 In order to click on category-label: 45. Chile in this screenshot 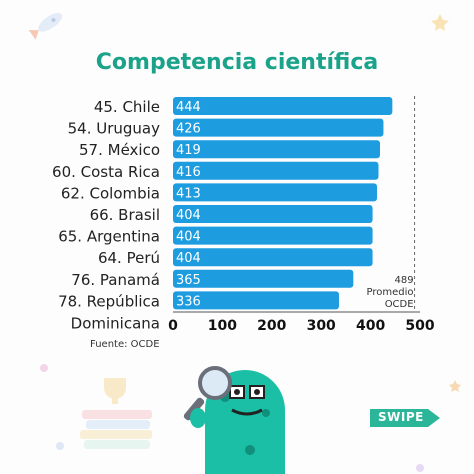, I will do `click(127, 107)`.